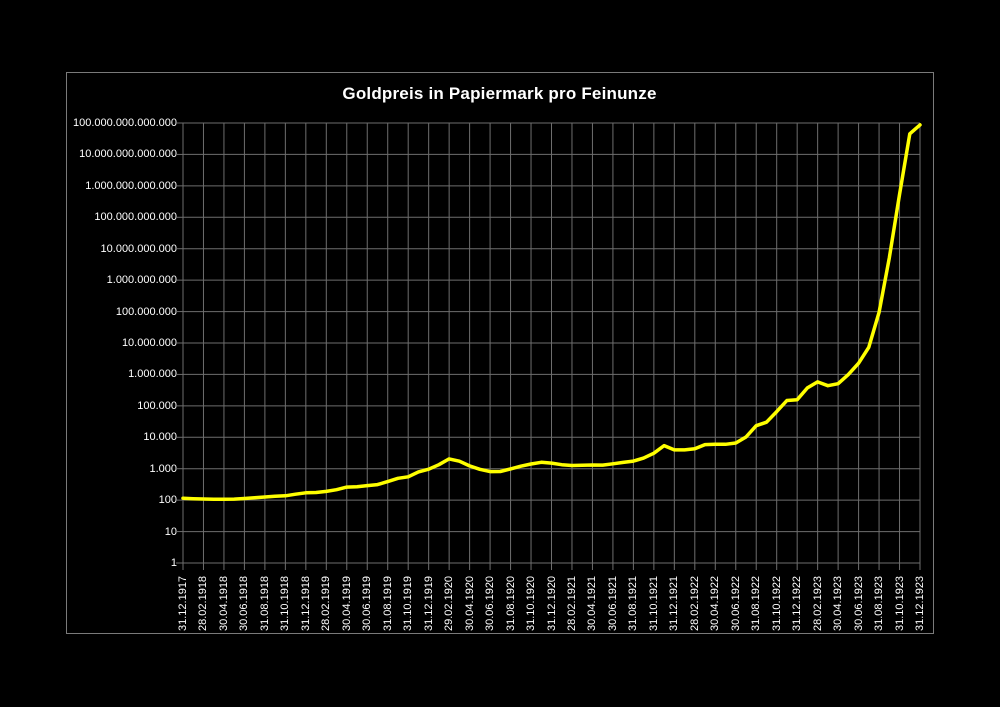 This screenshot has width=1000, height=707. Describe the element at coordinates (510, 603) in the screenshot. I see `x-tick-label: 31.08.1920` at that location.